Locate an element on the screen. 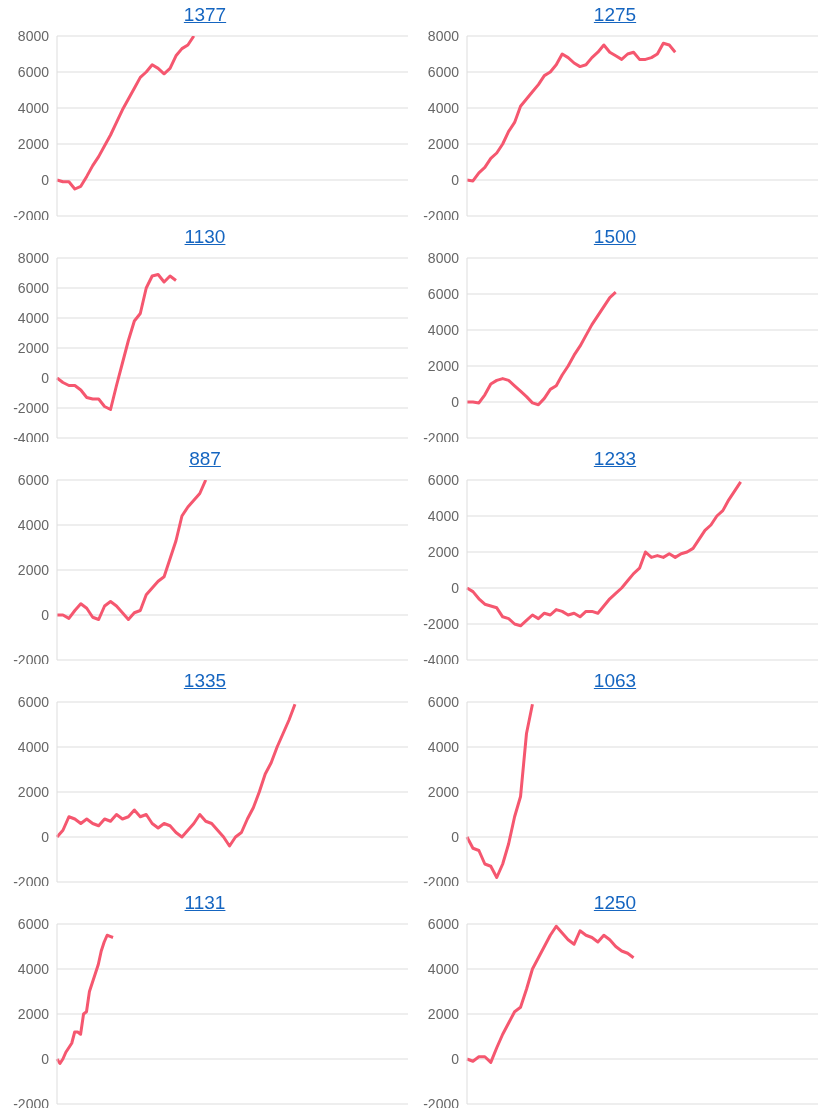 This screenshot has width=820, height=1110. chart-title: 1131 is located at coordinates (205, 902).